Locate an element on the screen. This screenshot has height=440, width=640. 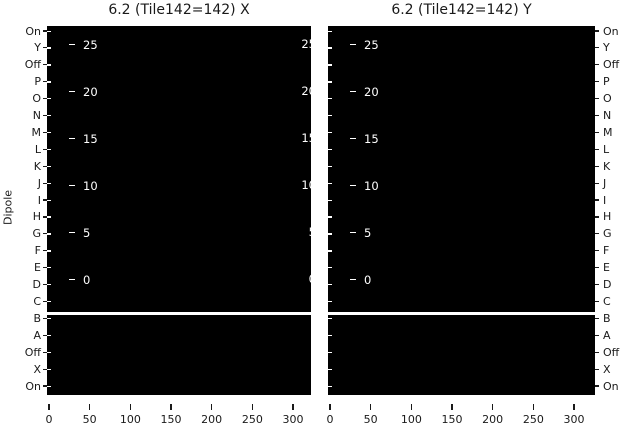
dipole-row-label-right: A is located at coordinates (607, 335).